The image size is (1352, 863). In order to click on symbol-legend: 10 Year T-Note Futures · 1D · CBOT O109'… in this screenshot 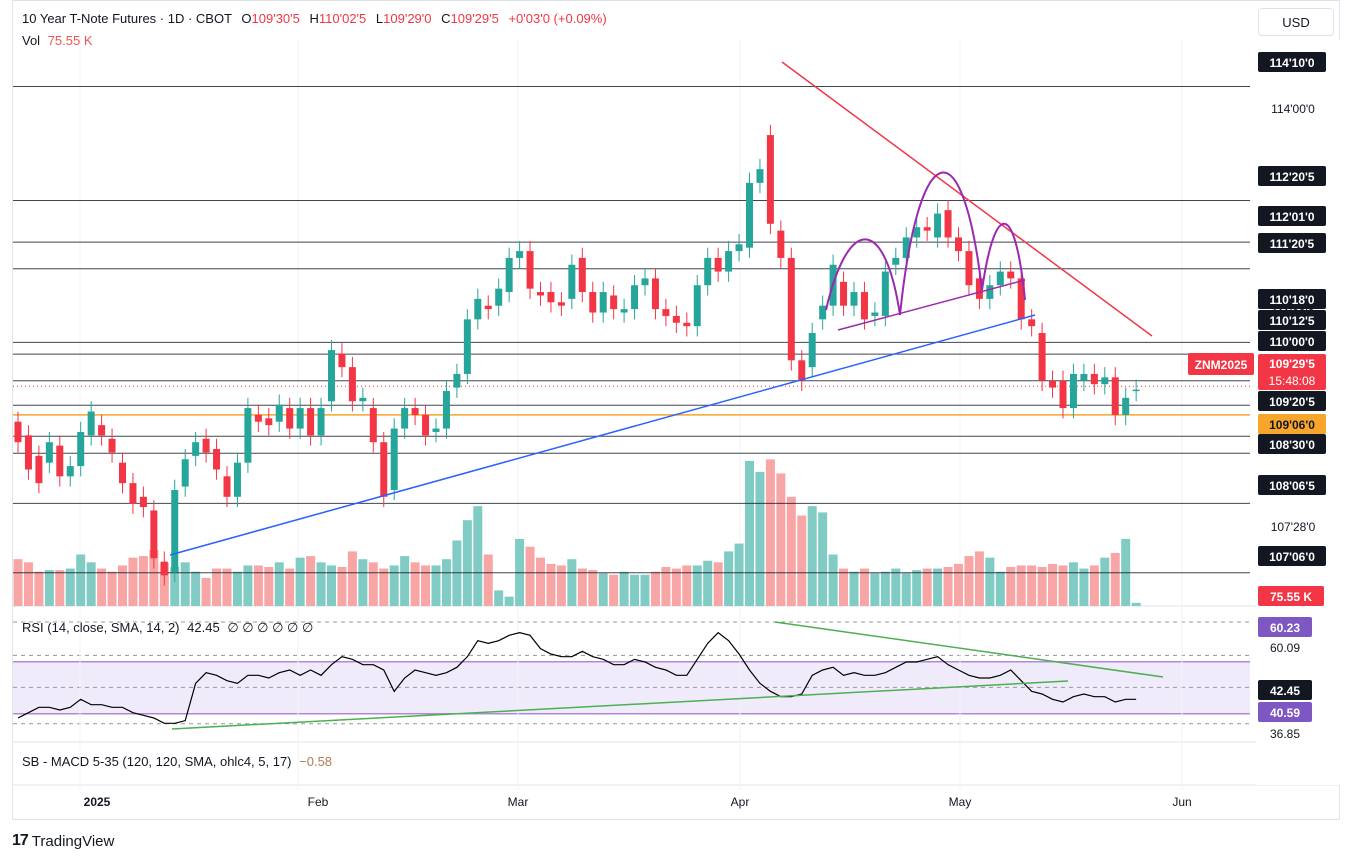, I will do `click(314, 18)`.